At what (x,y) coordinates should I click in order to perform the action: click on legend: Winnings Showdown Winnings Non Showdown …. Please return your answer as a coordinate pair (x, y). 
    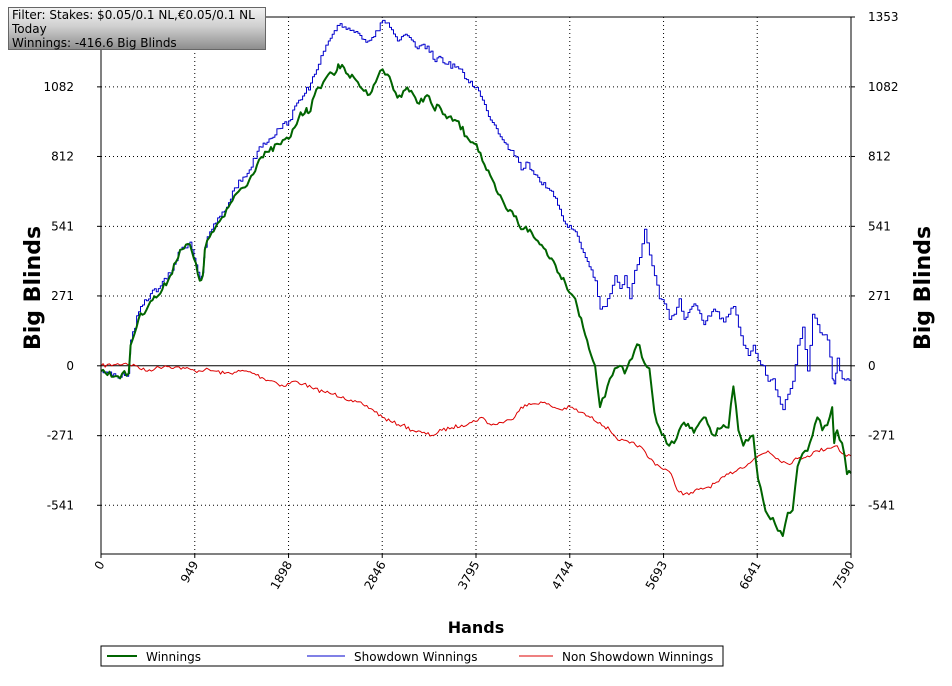
    Looking at the image, I should click on (412, 656).